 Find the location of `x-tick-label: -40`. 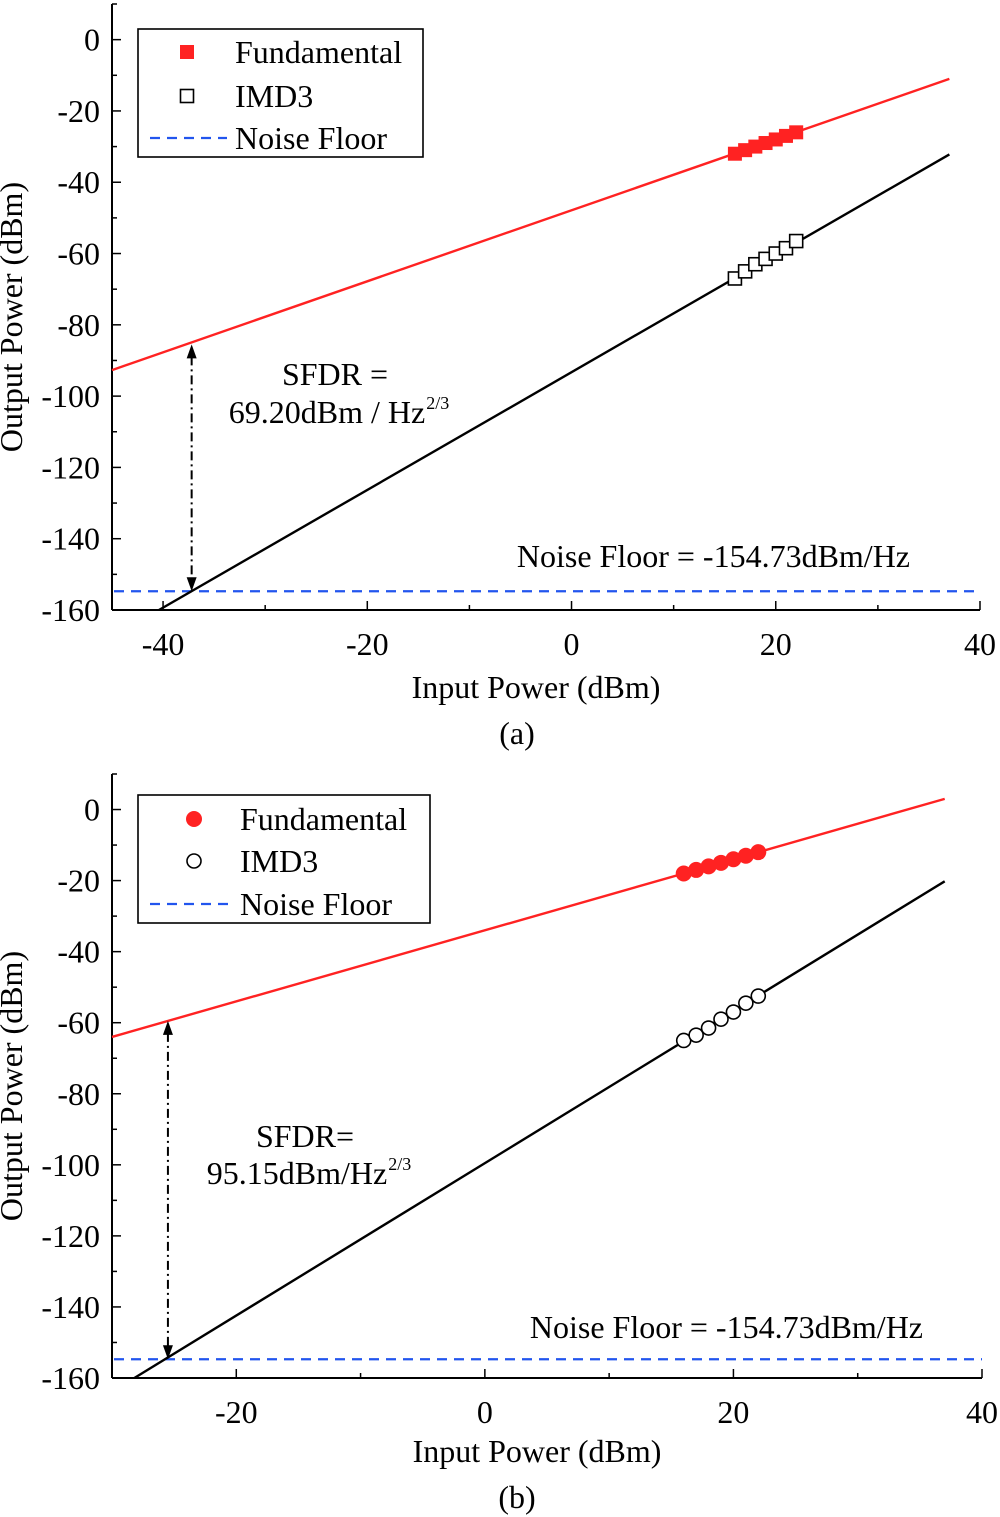

x-tick-label: -40 is located at coordinates (163, 644).